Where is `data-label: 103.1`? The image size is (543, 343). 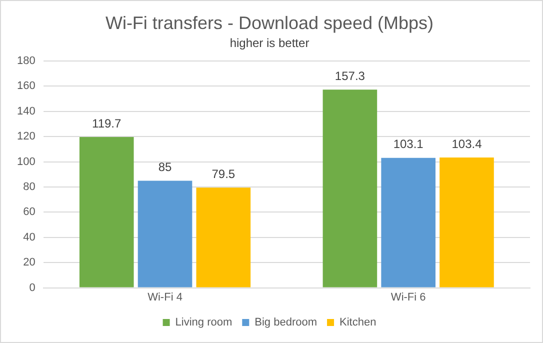
data-label: 103.1 is located at coordinates (408, 144).